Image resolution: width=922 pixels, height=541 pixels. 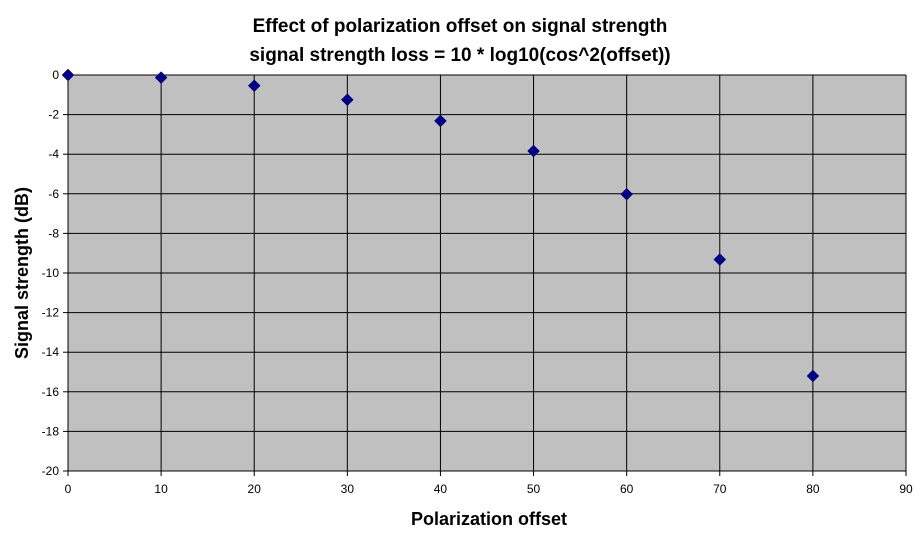 I want to click on x-tick-label: 60, so click(x=627, y=489).